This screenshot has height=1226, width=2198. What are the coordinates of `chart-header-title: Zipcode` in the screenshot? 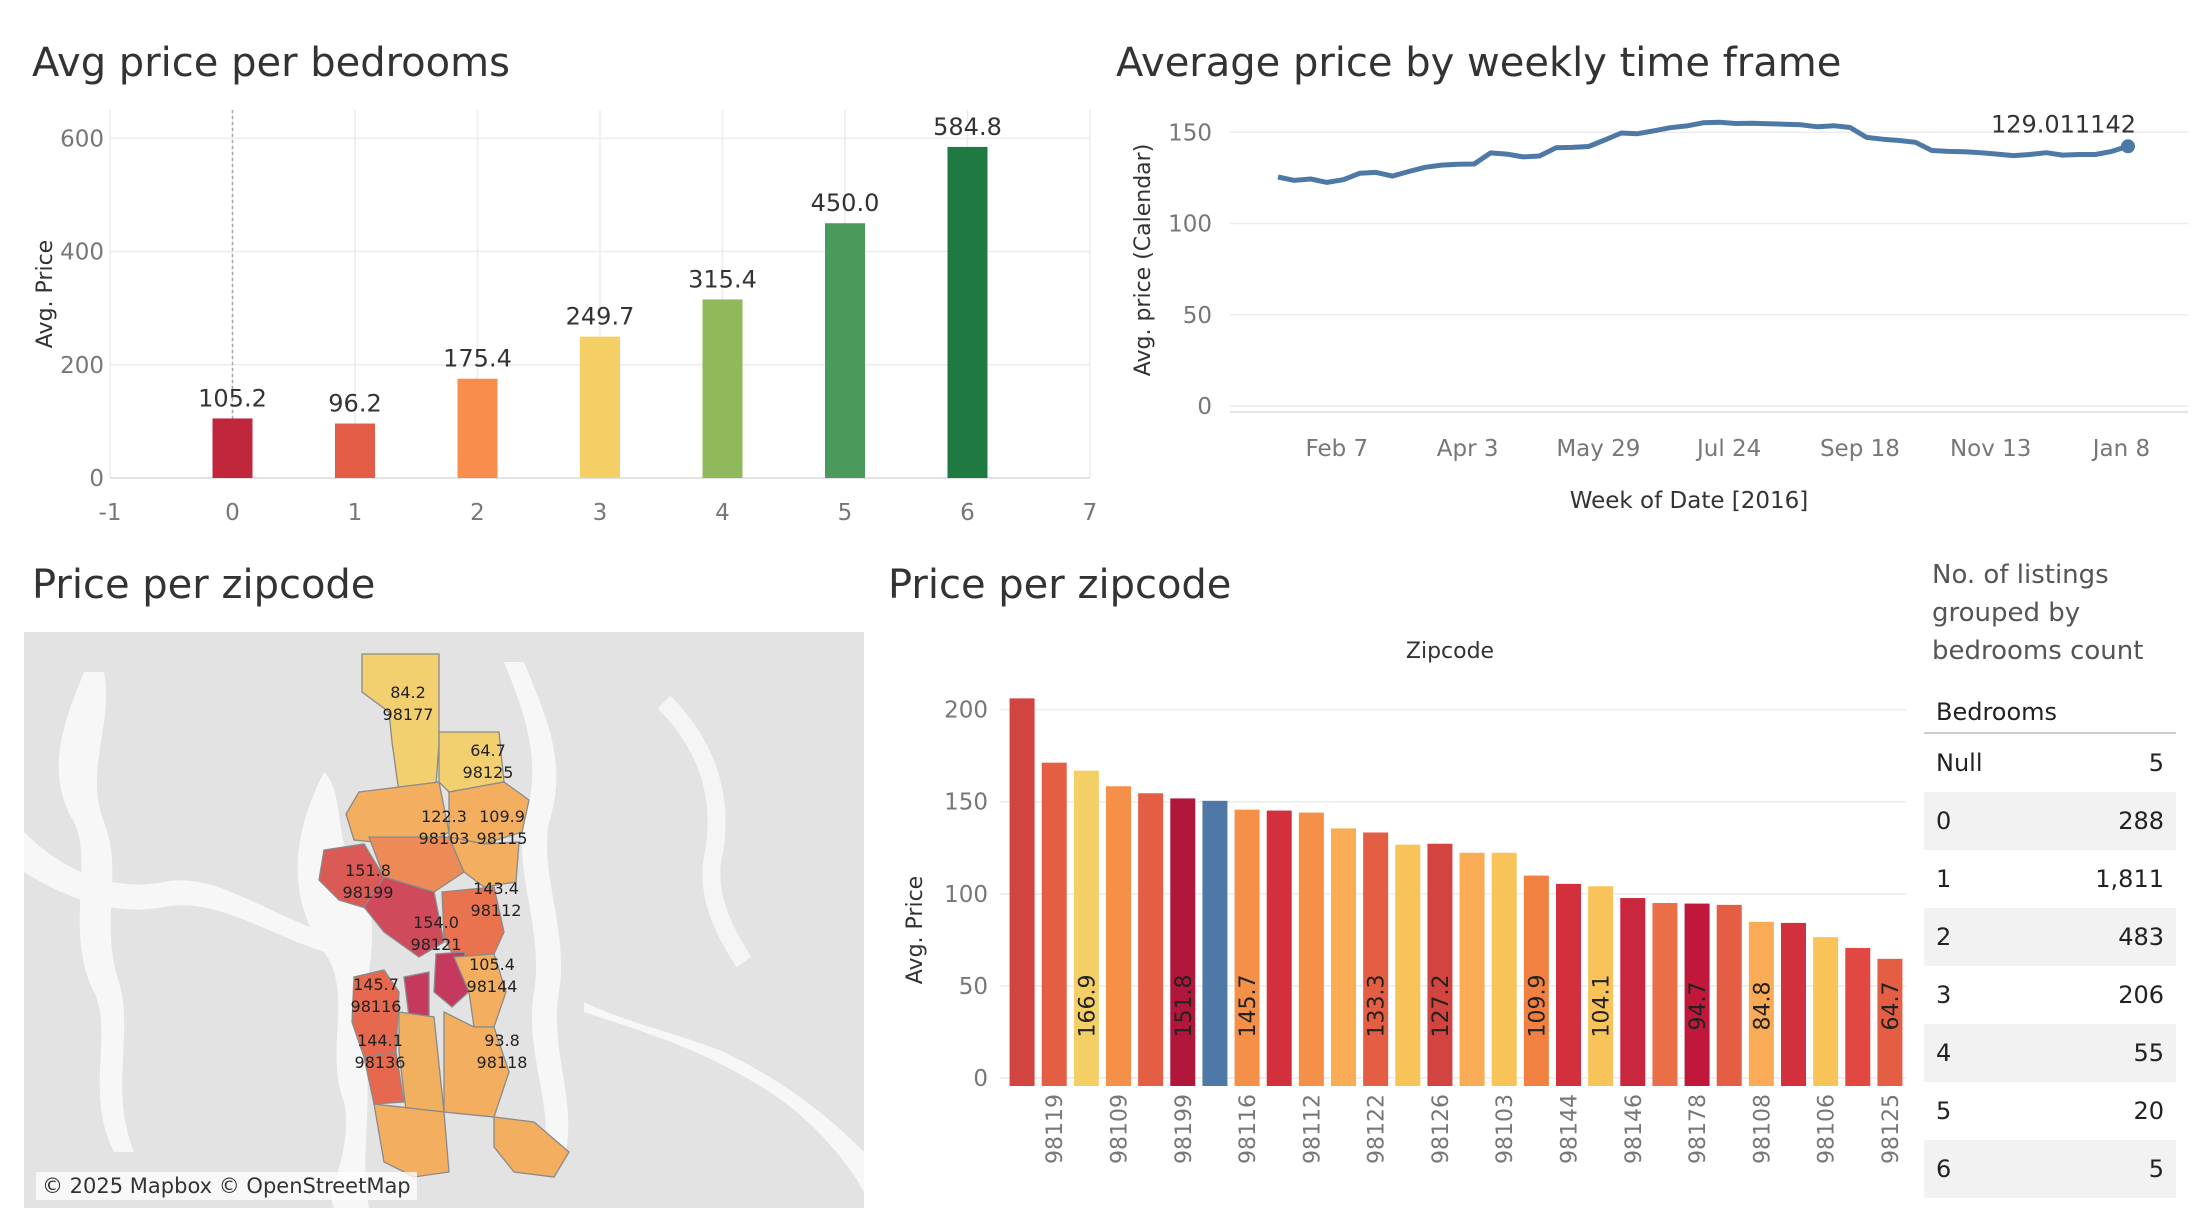 It's located at (1450, 651).